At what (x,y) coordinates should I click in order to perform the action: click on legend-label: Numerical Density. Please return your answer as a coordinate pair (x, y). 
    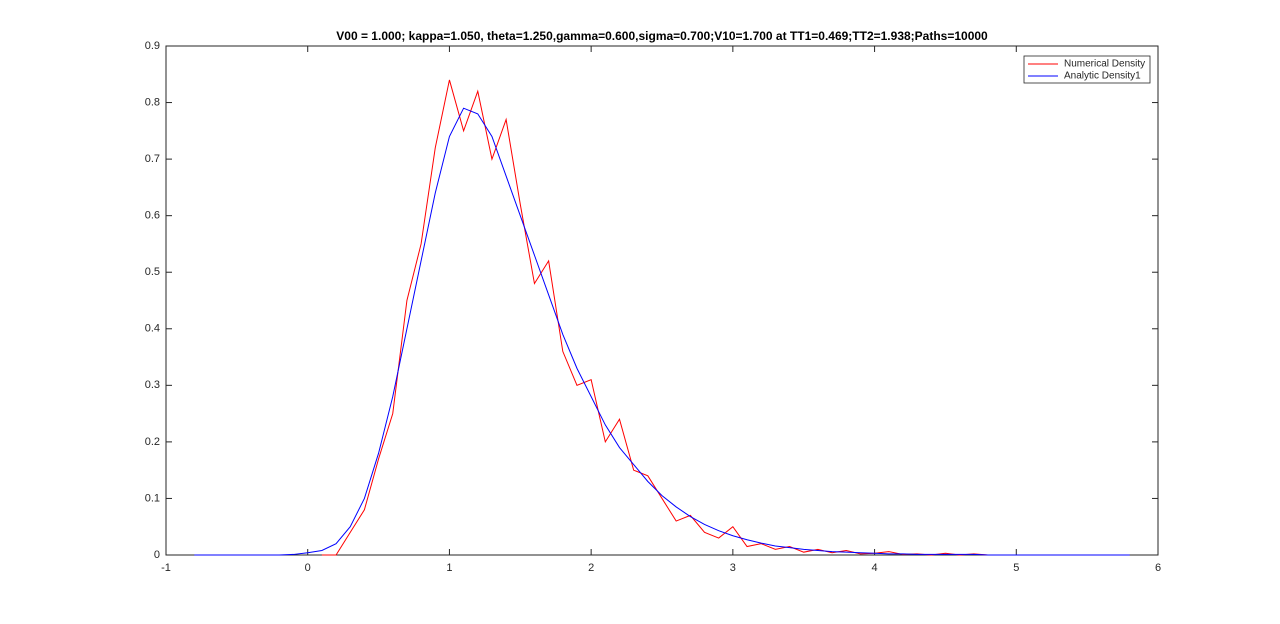
    Looking at the image, I should click on (1104, 64).